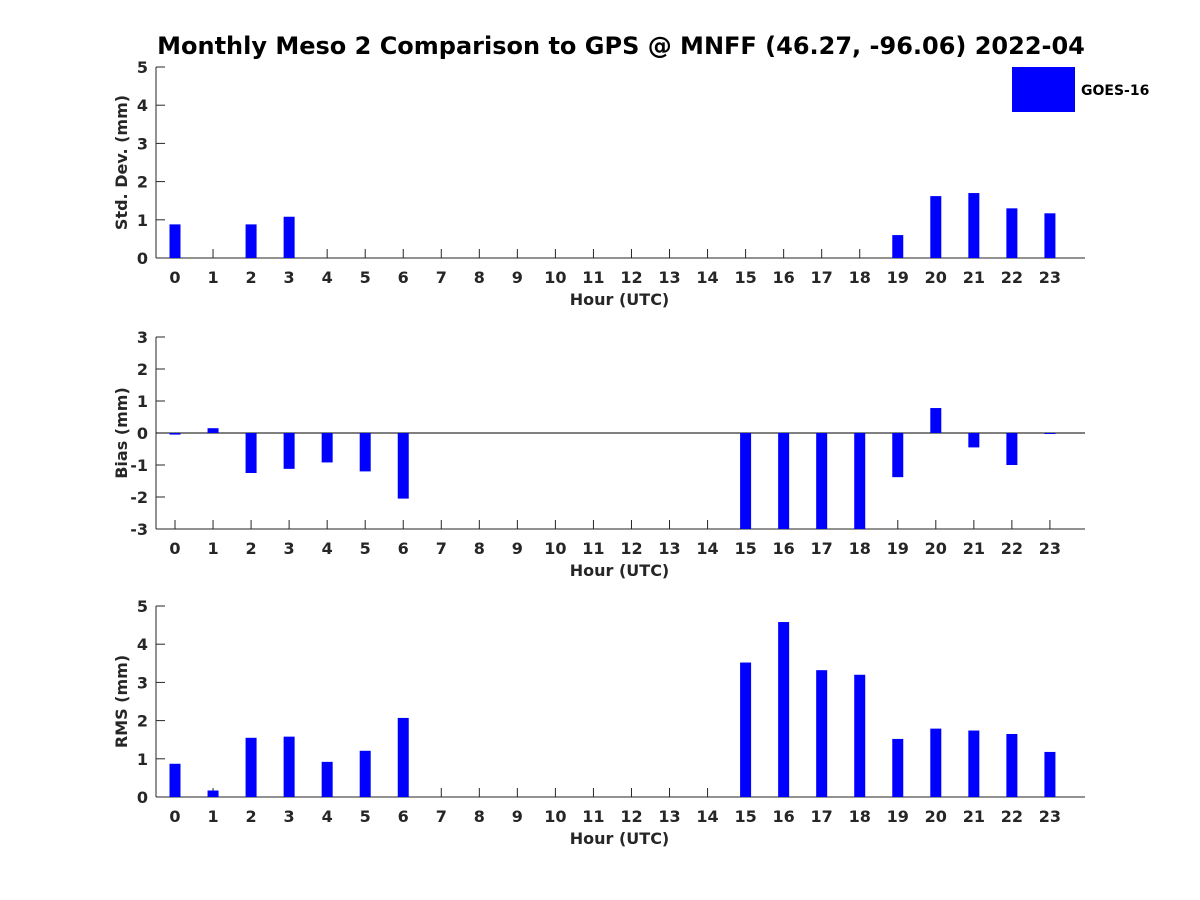 This screenshot has width=1200, height=900. I want to click on x-tick-label: 2, so click(251, 548).